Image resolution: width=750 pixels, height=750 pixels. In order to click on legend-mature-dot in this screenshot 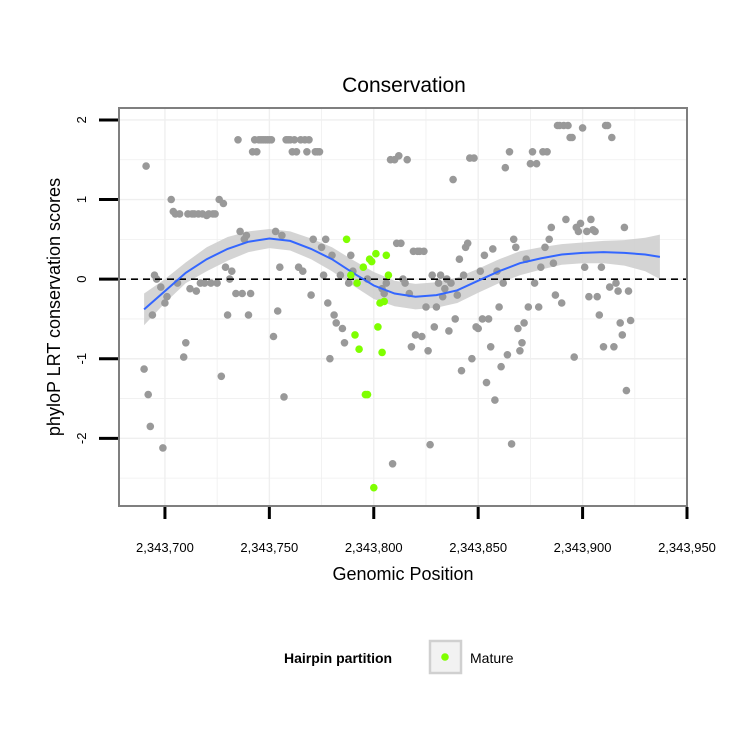, I will do `click(445, 657)`.